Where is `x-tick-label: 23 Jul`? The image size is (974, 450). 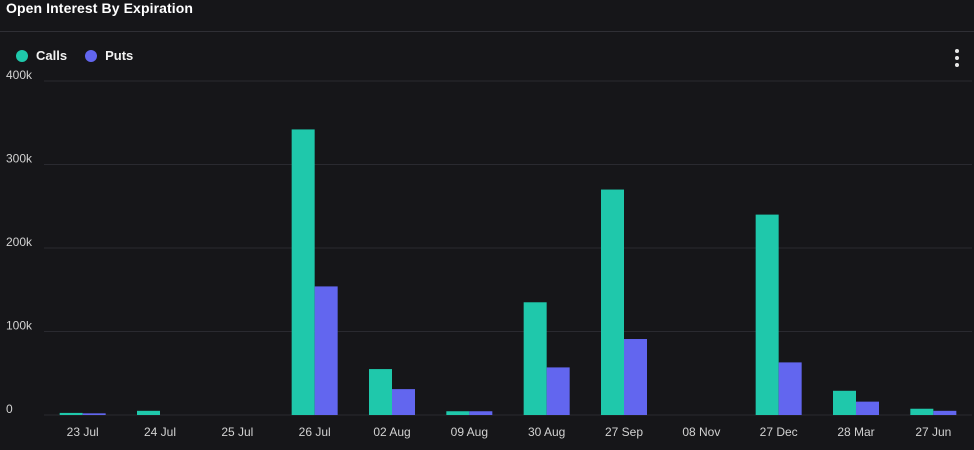
x-tick-label: 23 Jul is located at coordinates (83, 432).